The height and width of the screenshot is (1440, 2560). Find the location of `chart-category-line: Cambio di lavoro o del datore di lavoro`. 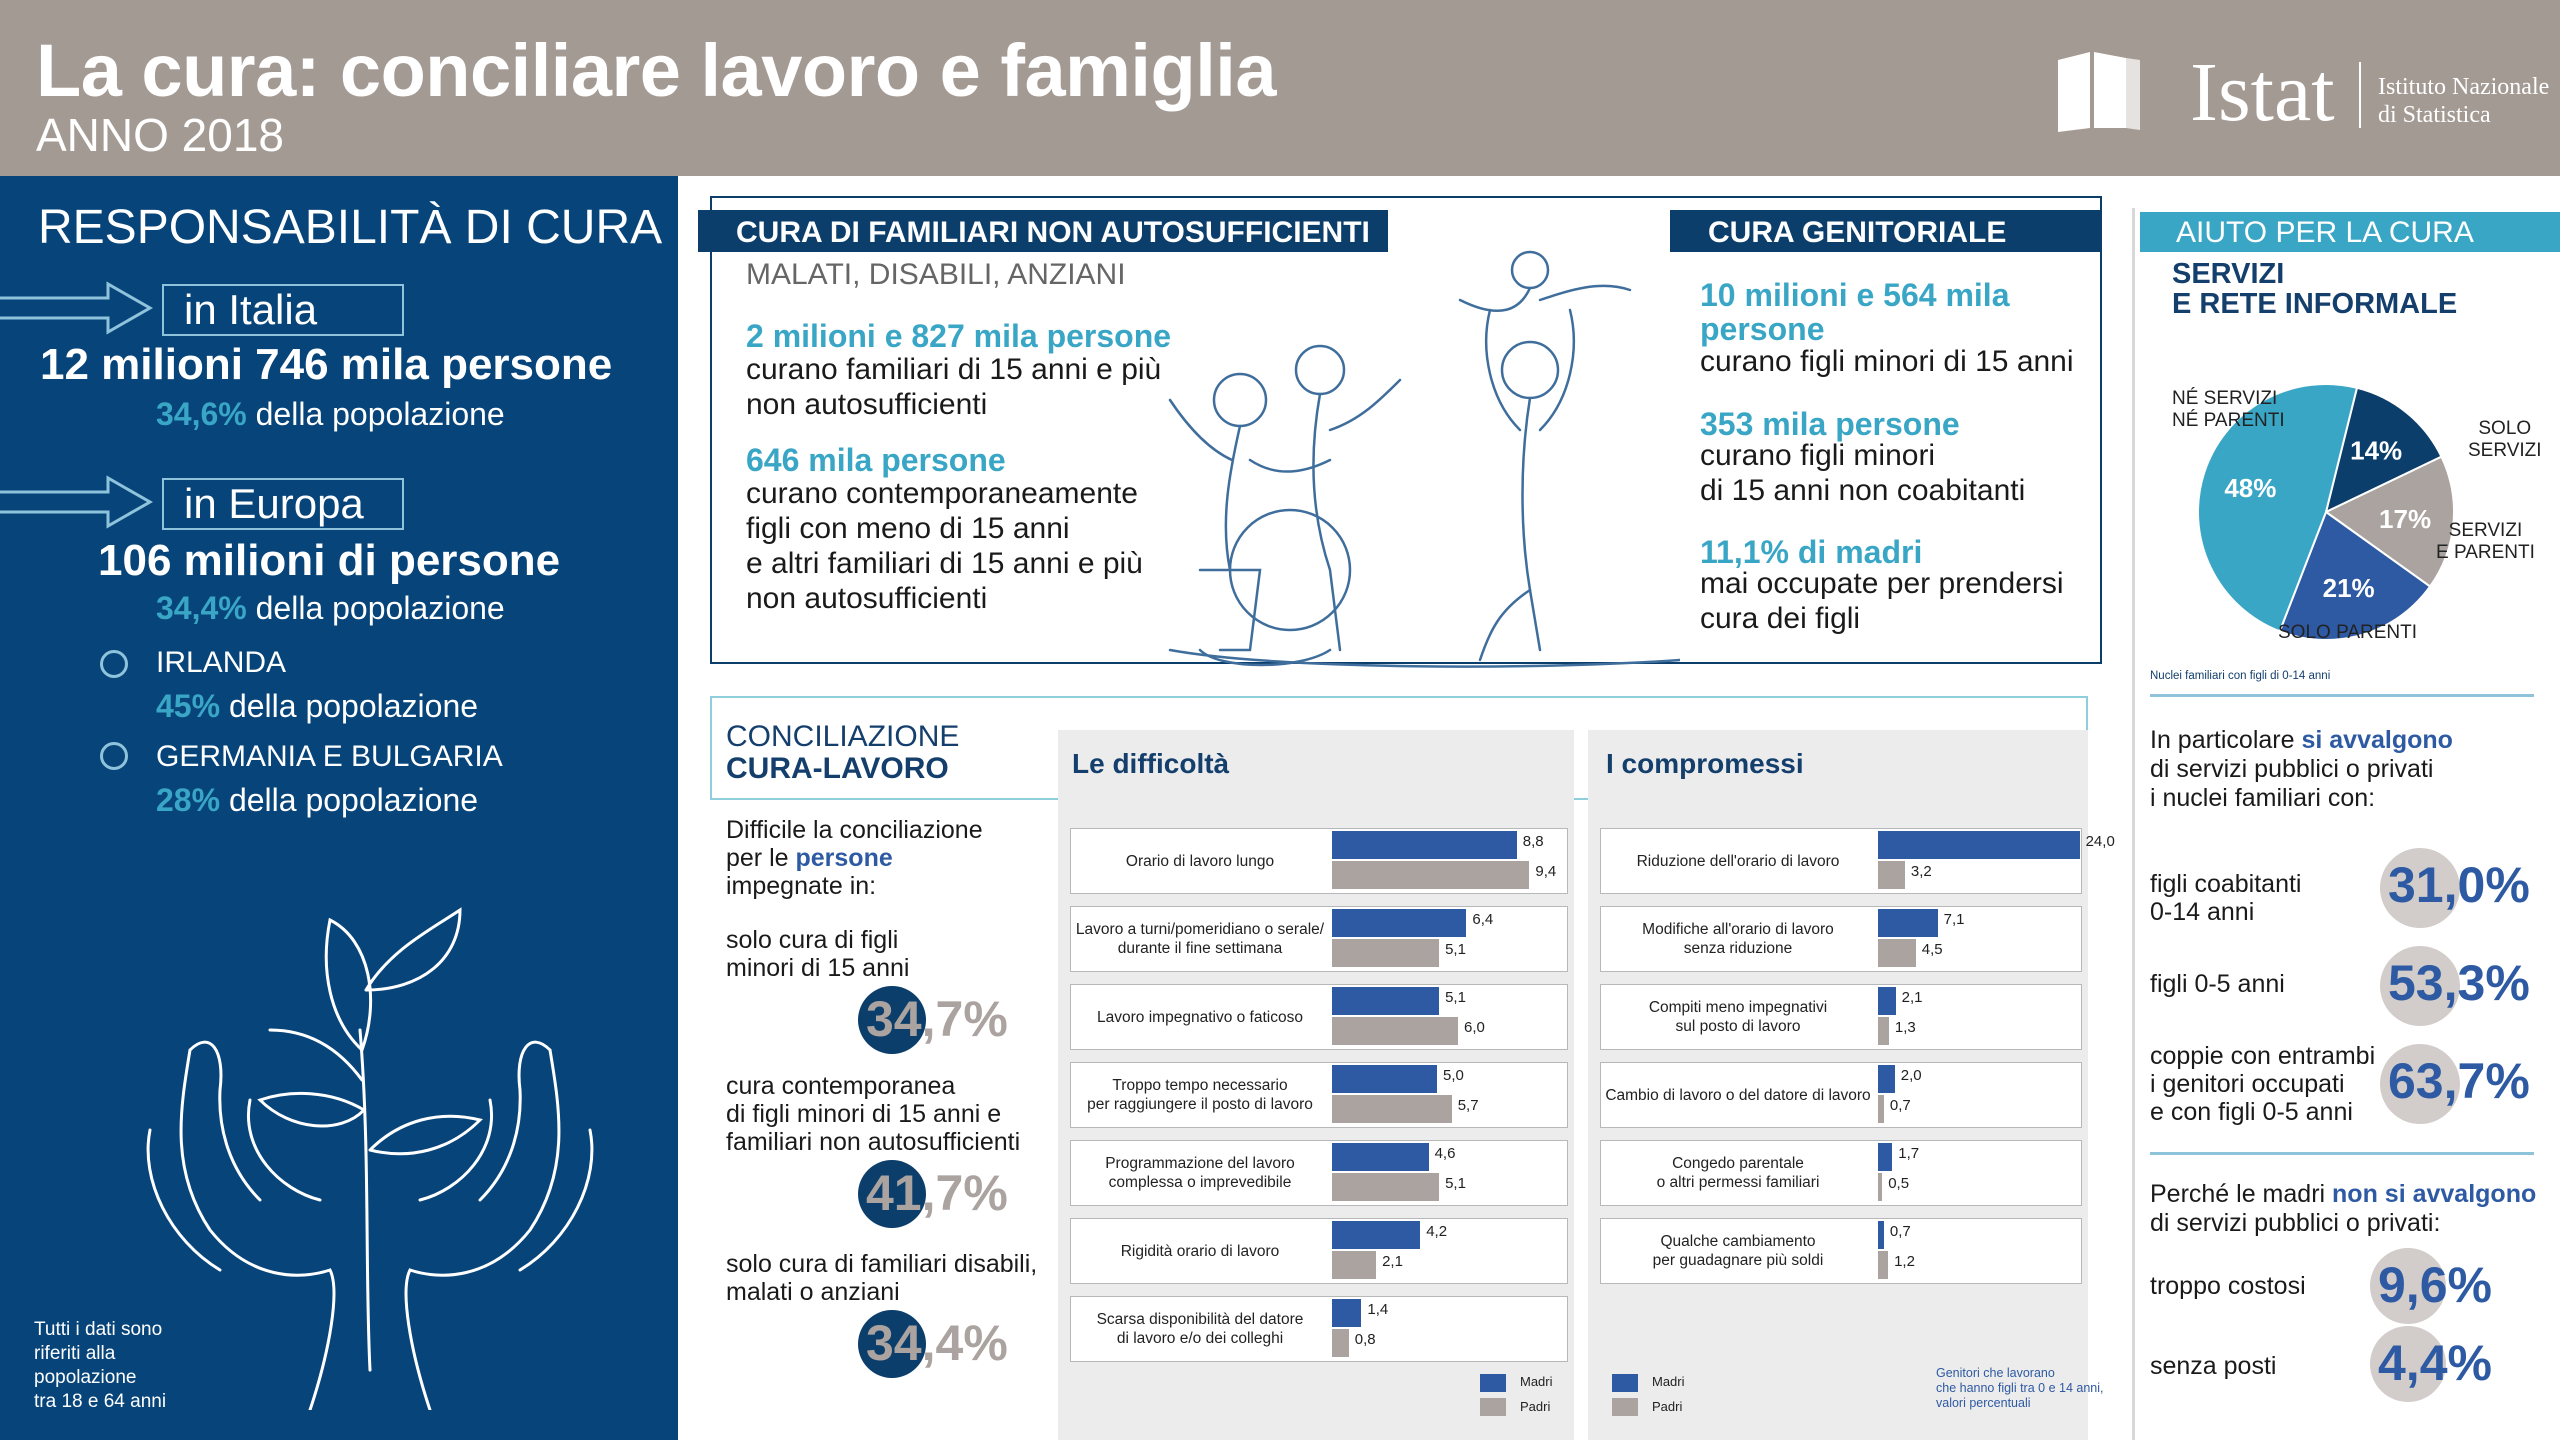

chart-category-line: Cambio di lavoro o del datore di lavoro is located at coordinates (1738, 1095).